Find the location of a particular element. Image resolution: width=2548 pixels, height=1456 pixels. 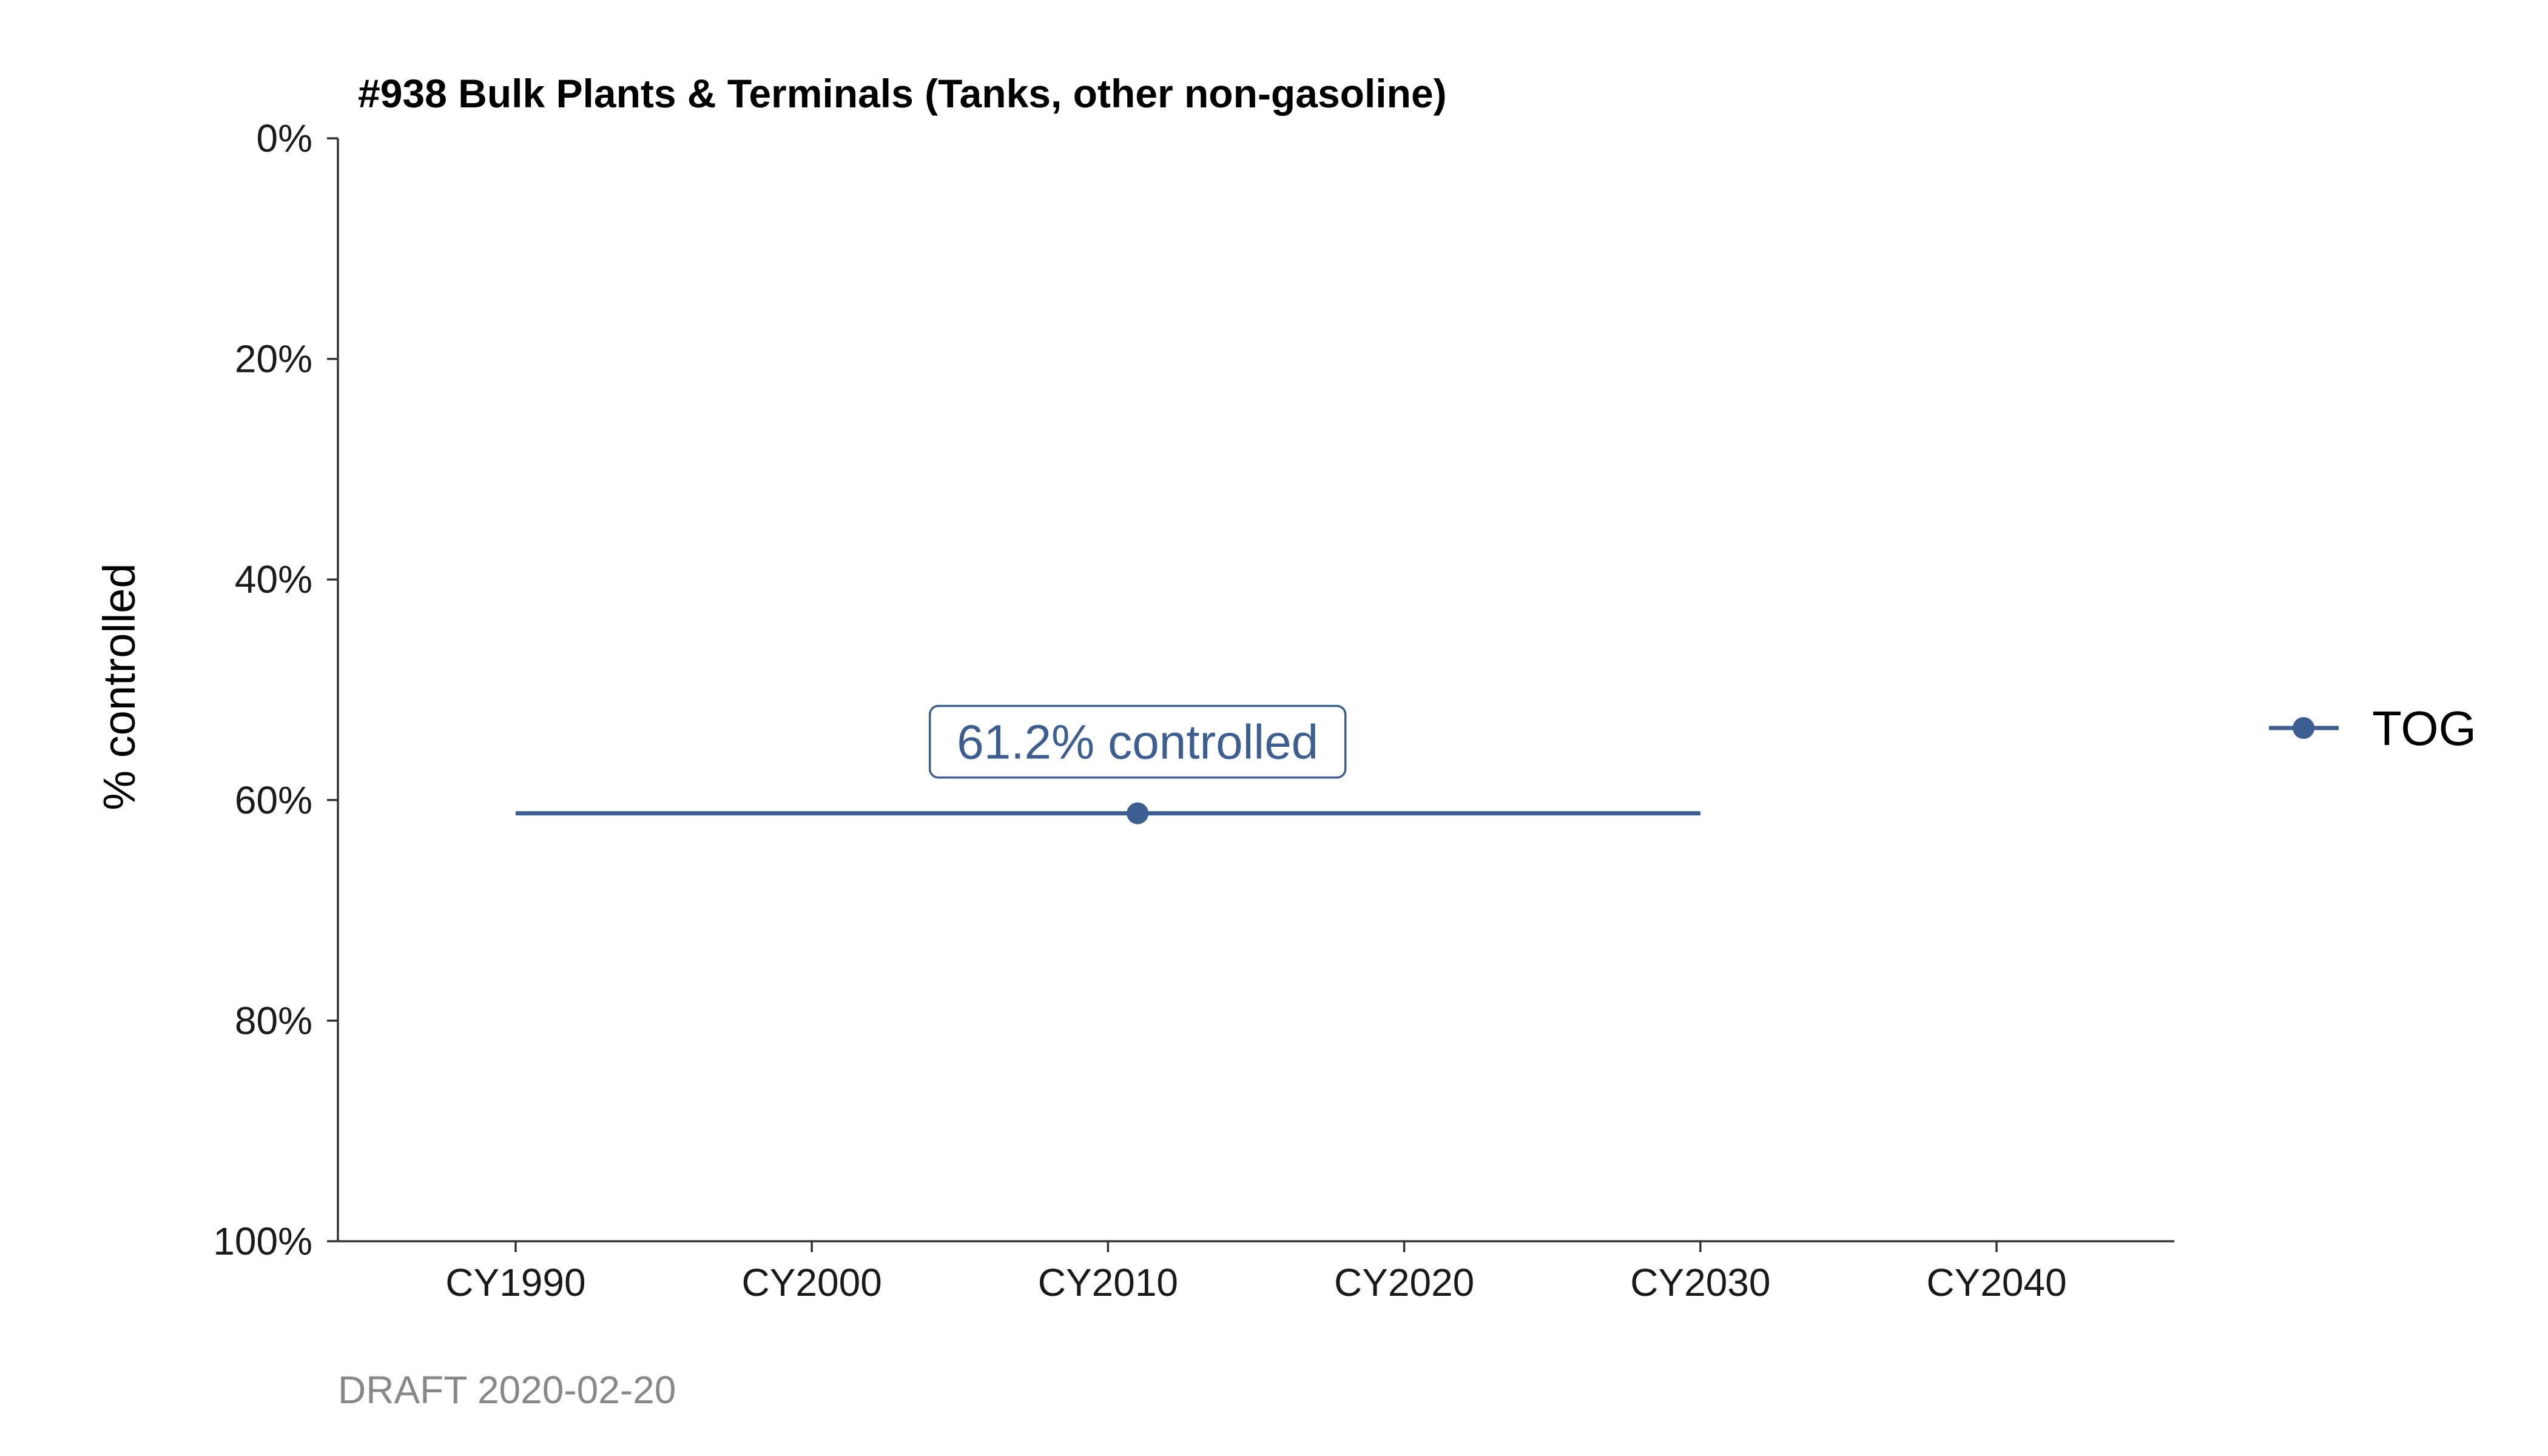

x-tick-label: CY2040 is located at coordinates (1996, 1282).